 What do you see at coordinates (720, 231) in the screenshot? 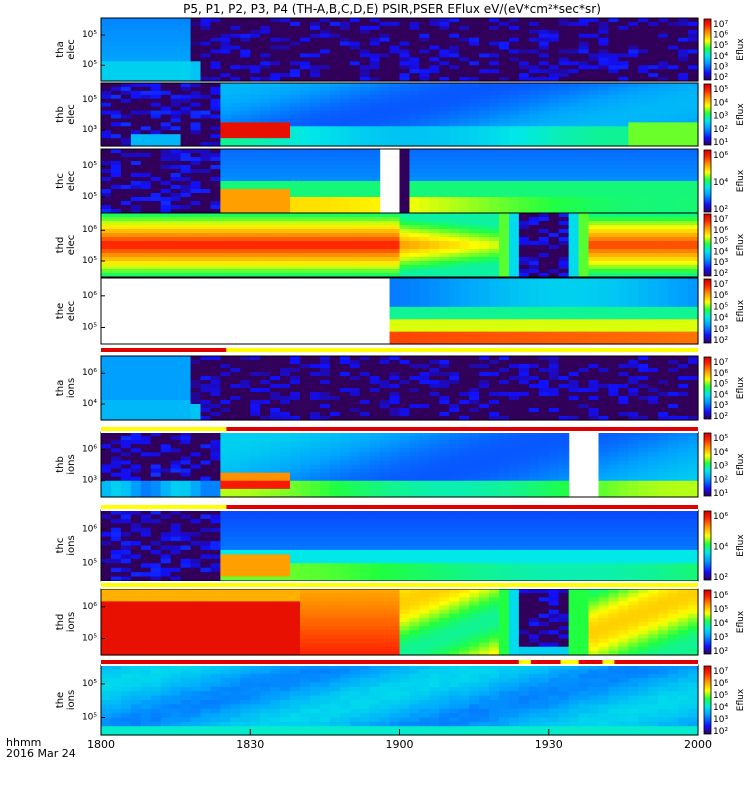
I see `colorbar-tick-label: 10⁶` at bounding box center [720, 231].